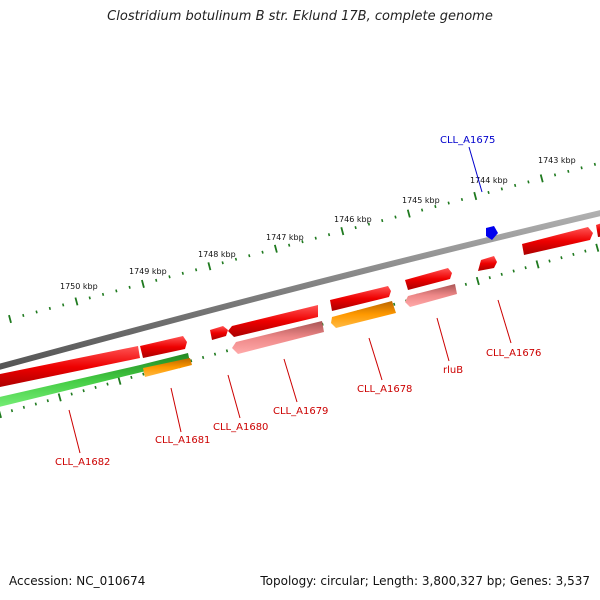 The height and width of the screenshot is (600, 600). What do you see at coordinates (240, 427) in the screenshot?
I see `gene-label-cll-a1680: CLL_A1680` at bounding box center [240, 427].